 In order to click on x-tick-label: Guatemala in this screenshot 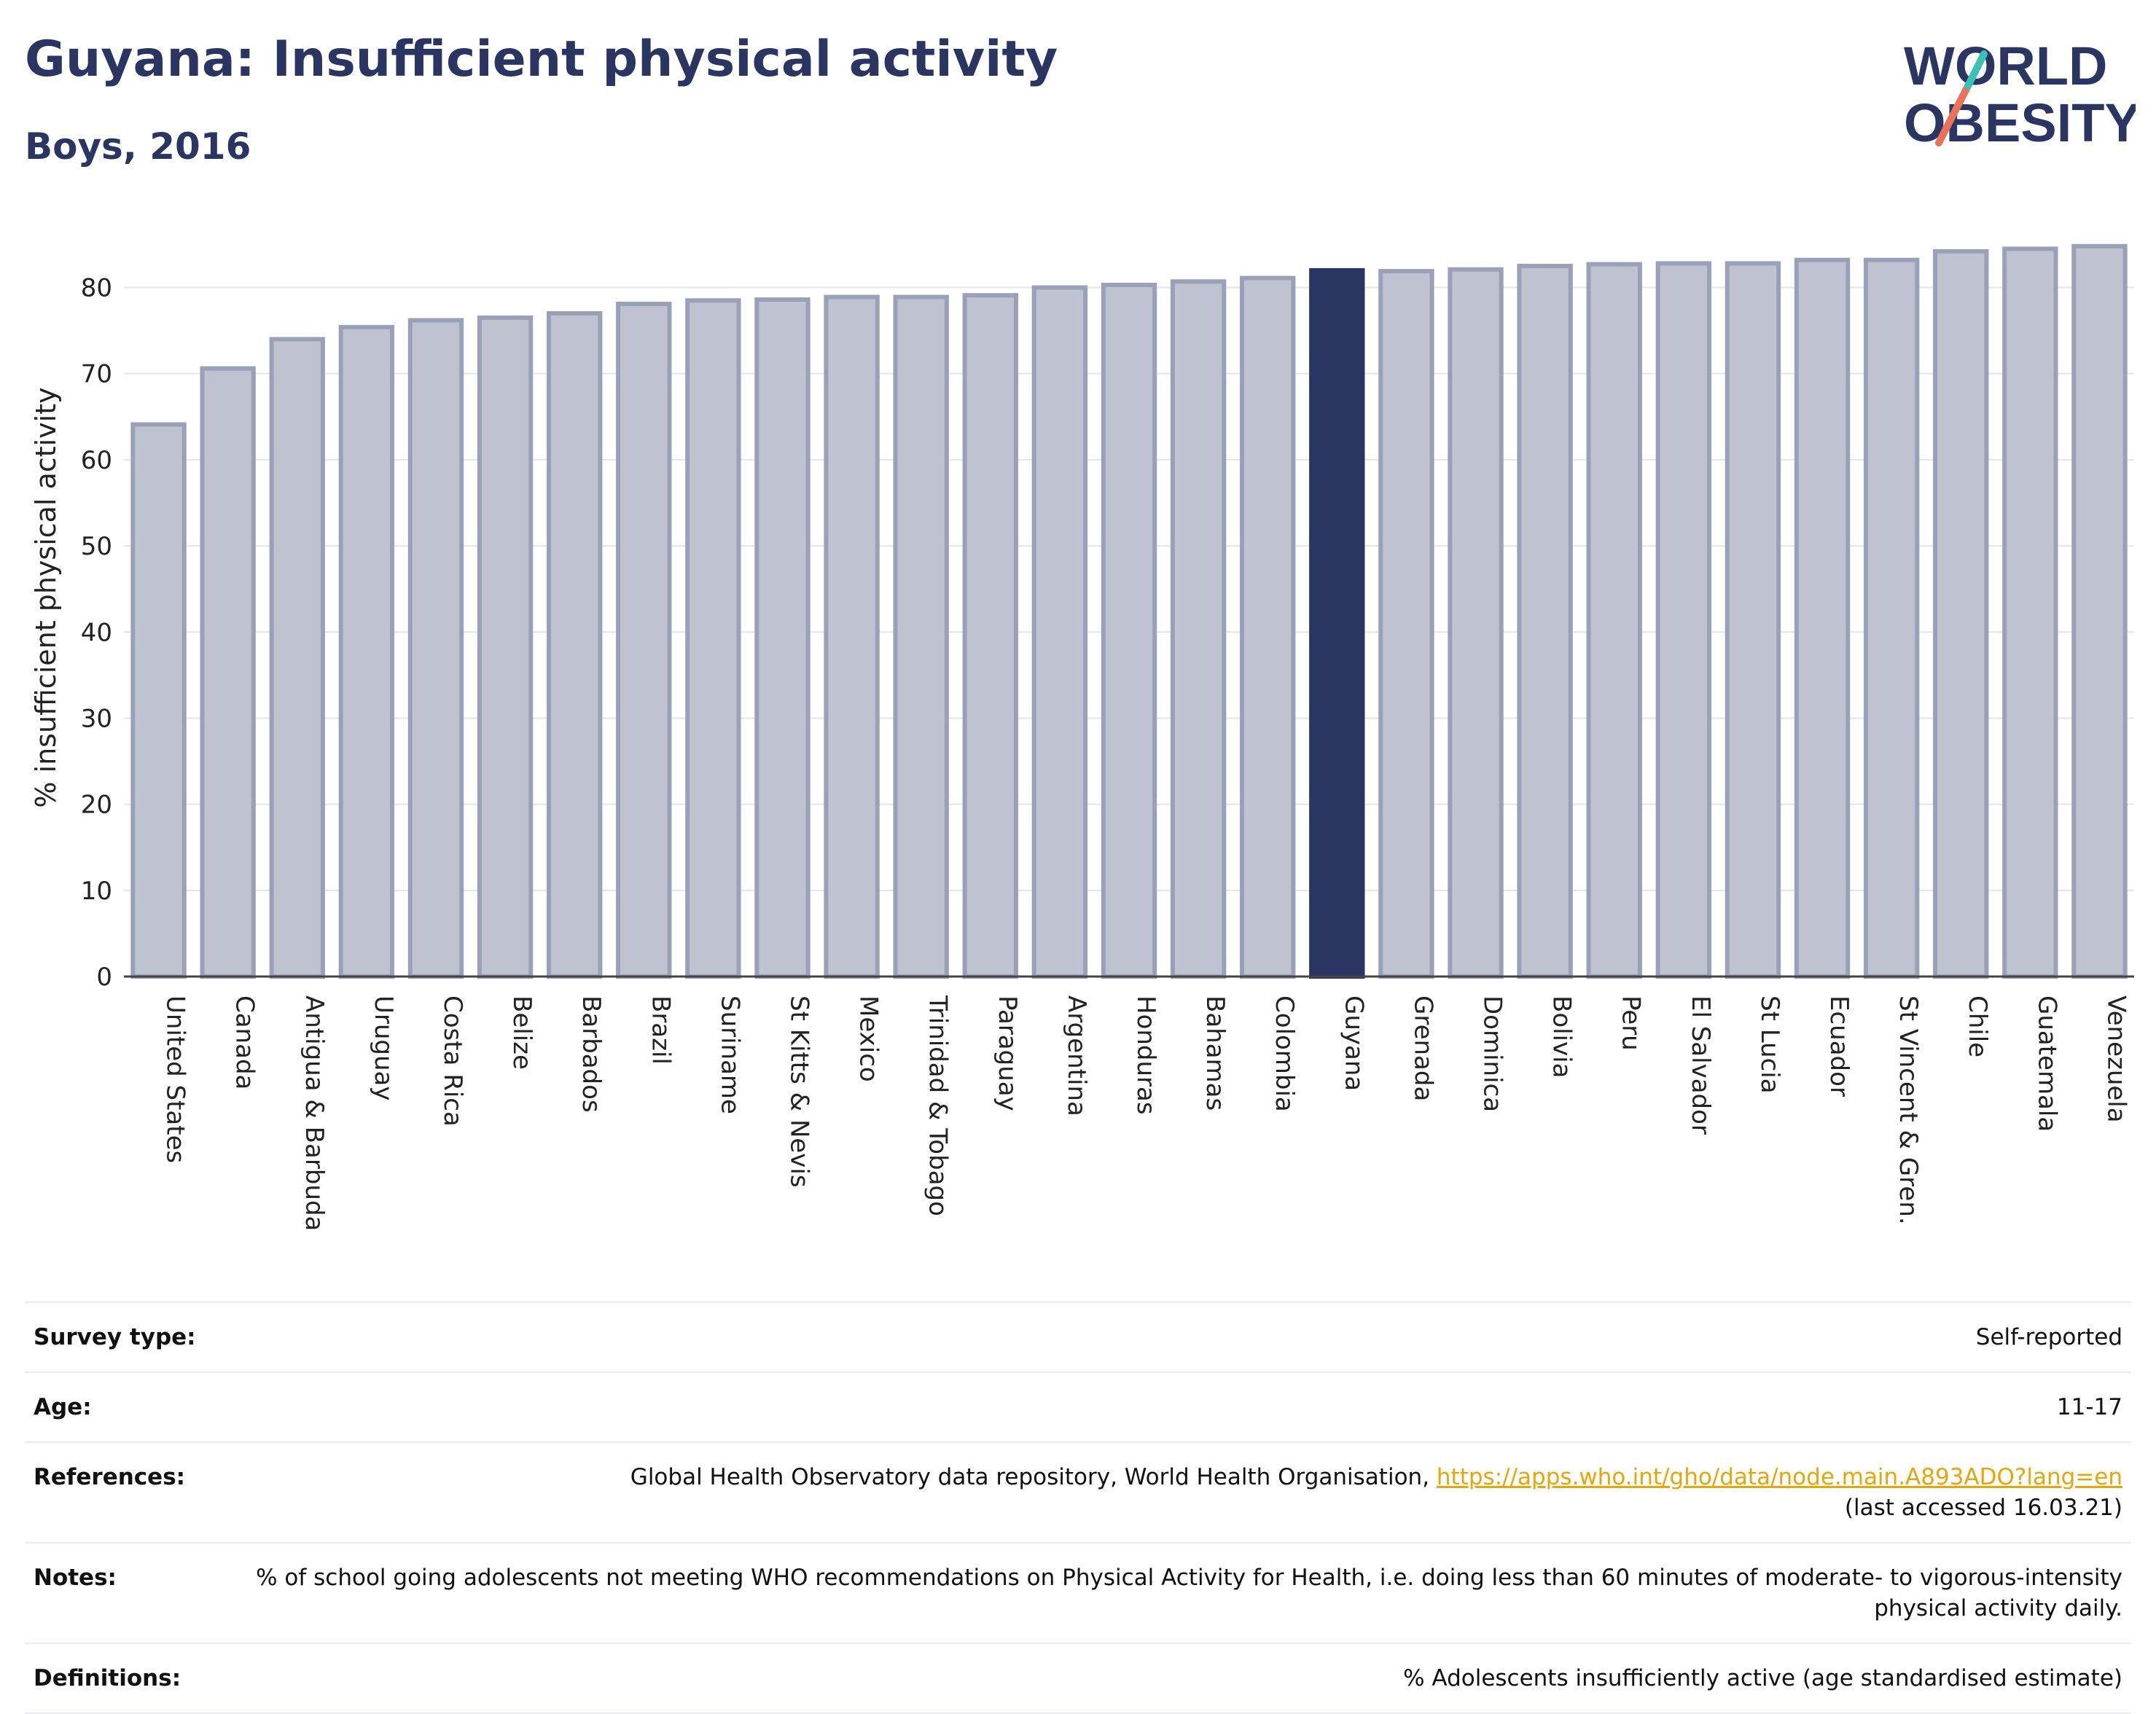, I will do `click(2047, 1063)`.